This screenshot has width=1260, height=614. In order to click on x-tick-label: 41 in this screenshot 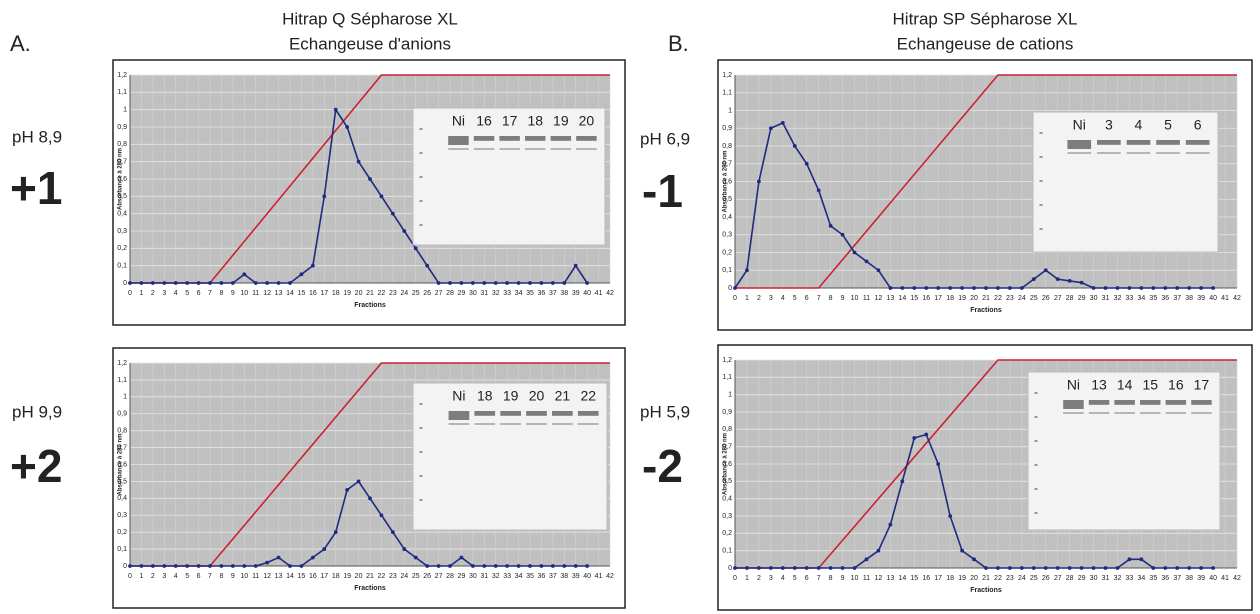, I will do `click(599, 576)`.